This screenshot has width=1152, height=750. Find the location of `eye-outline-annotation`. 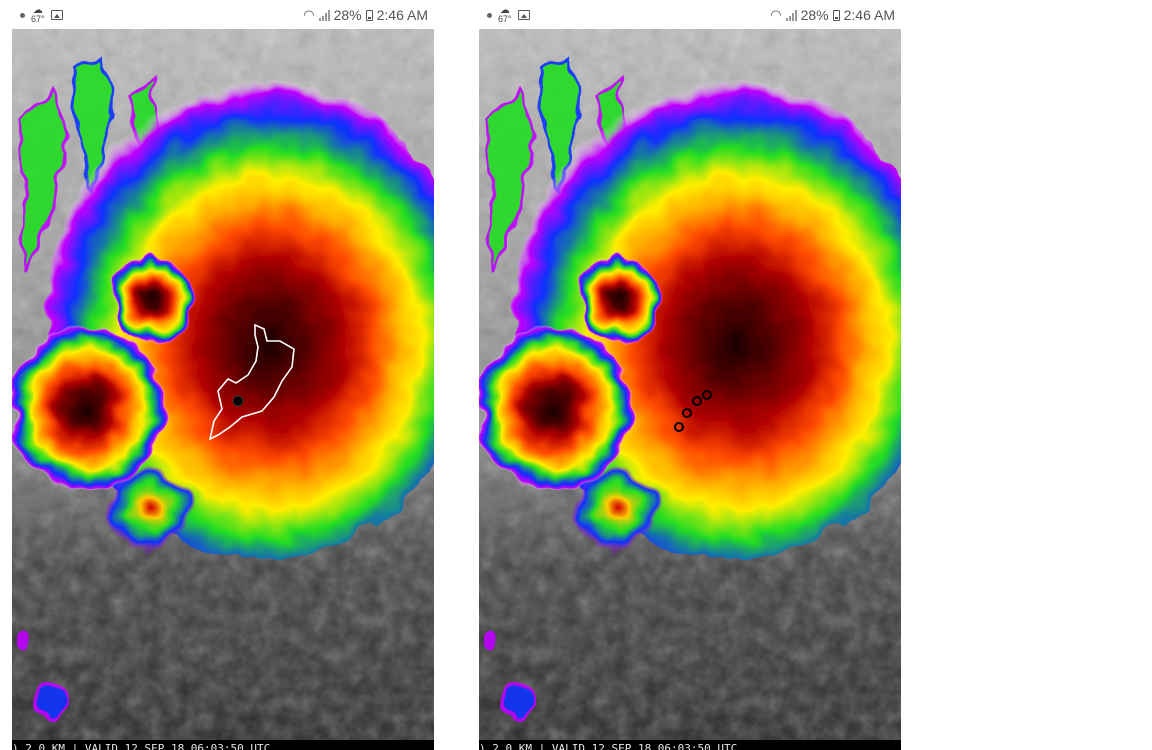

eye-outline-annotation is located at coordinates (251, 382).